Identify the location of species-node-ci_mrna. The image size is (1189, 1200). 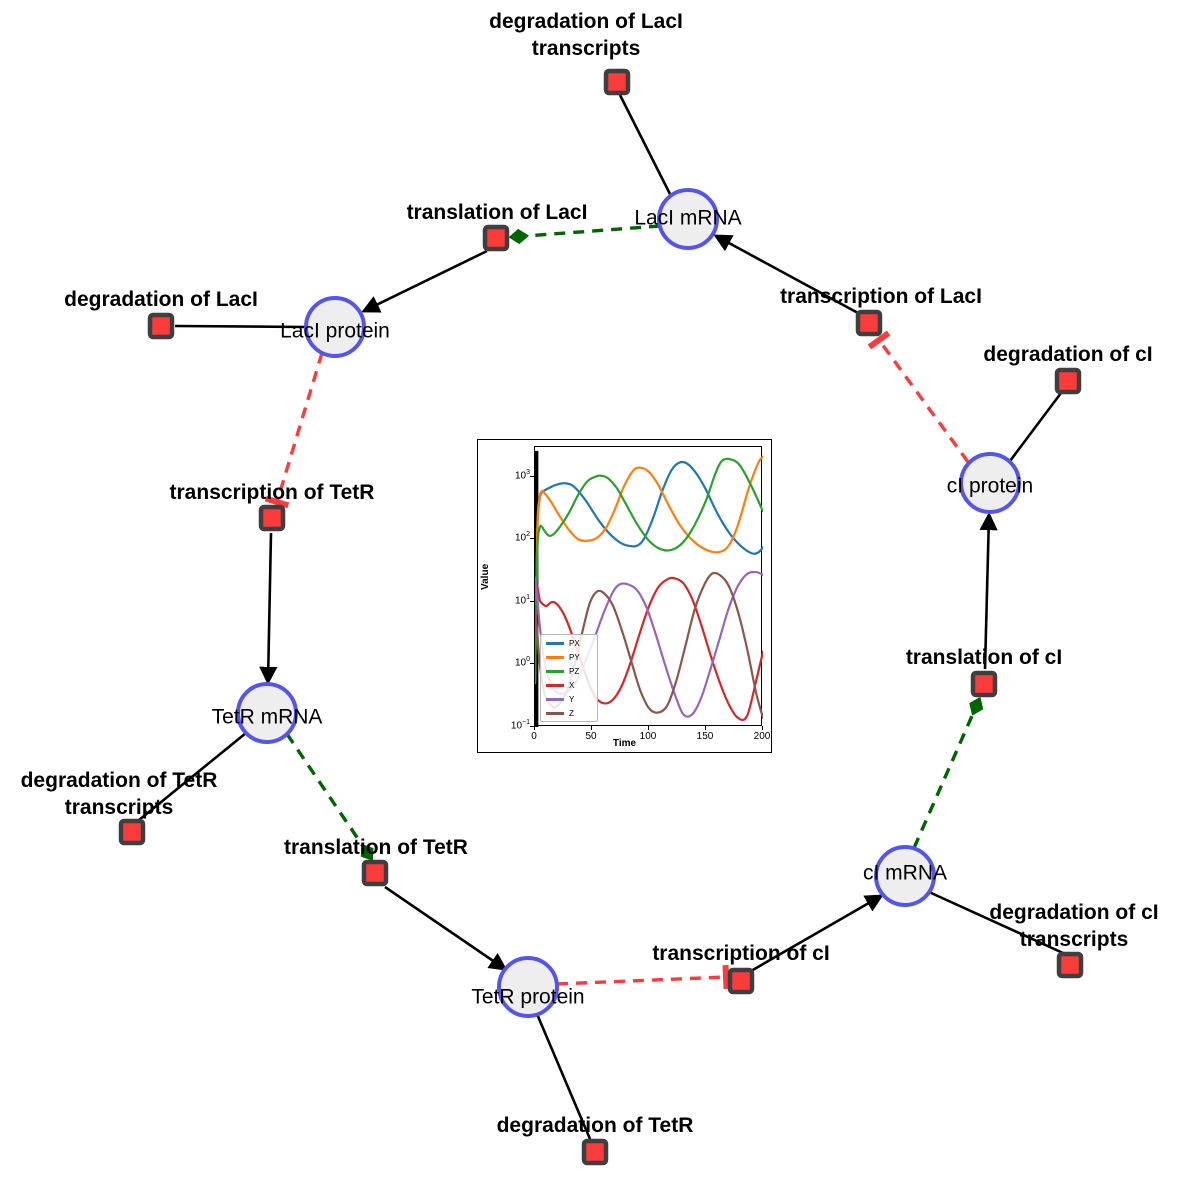
(905, 876).